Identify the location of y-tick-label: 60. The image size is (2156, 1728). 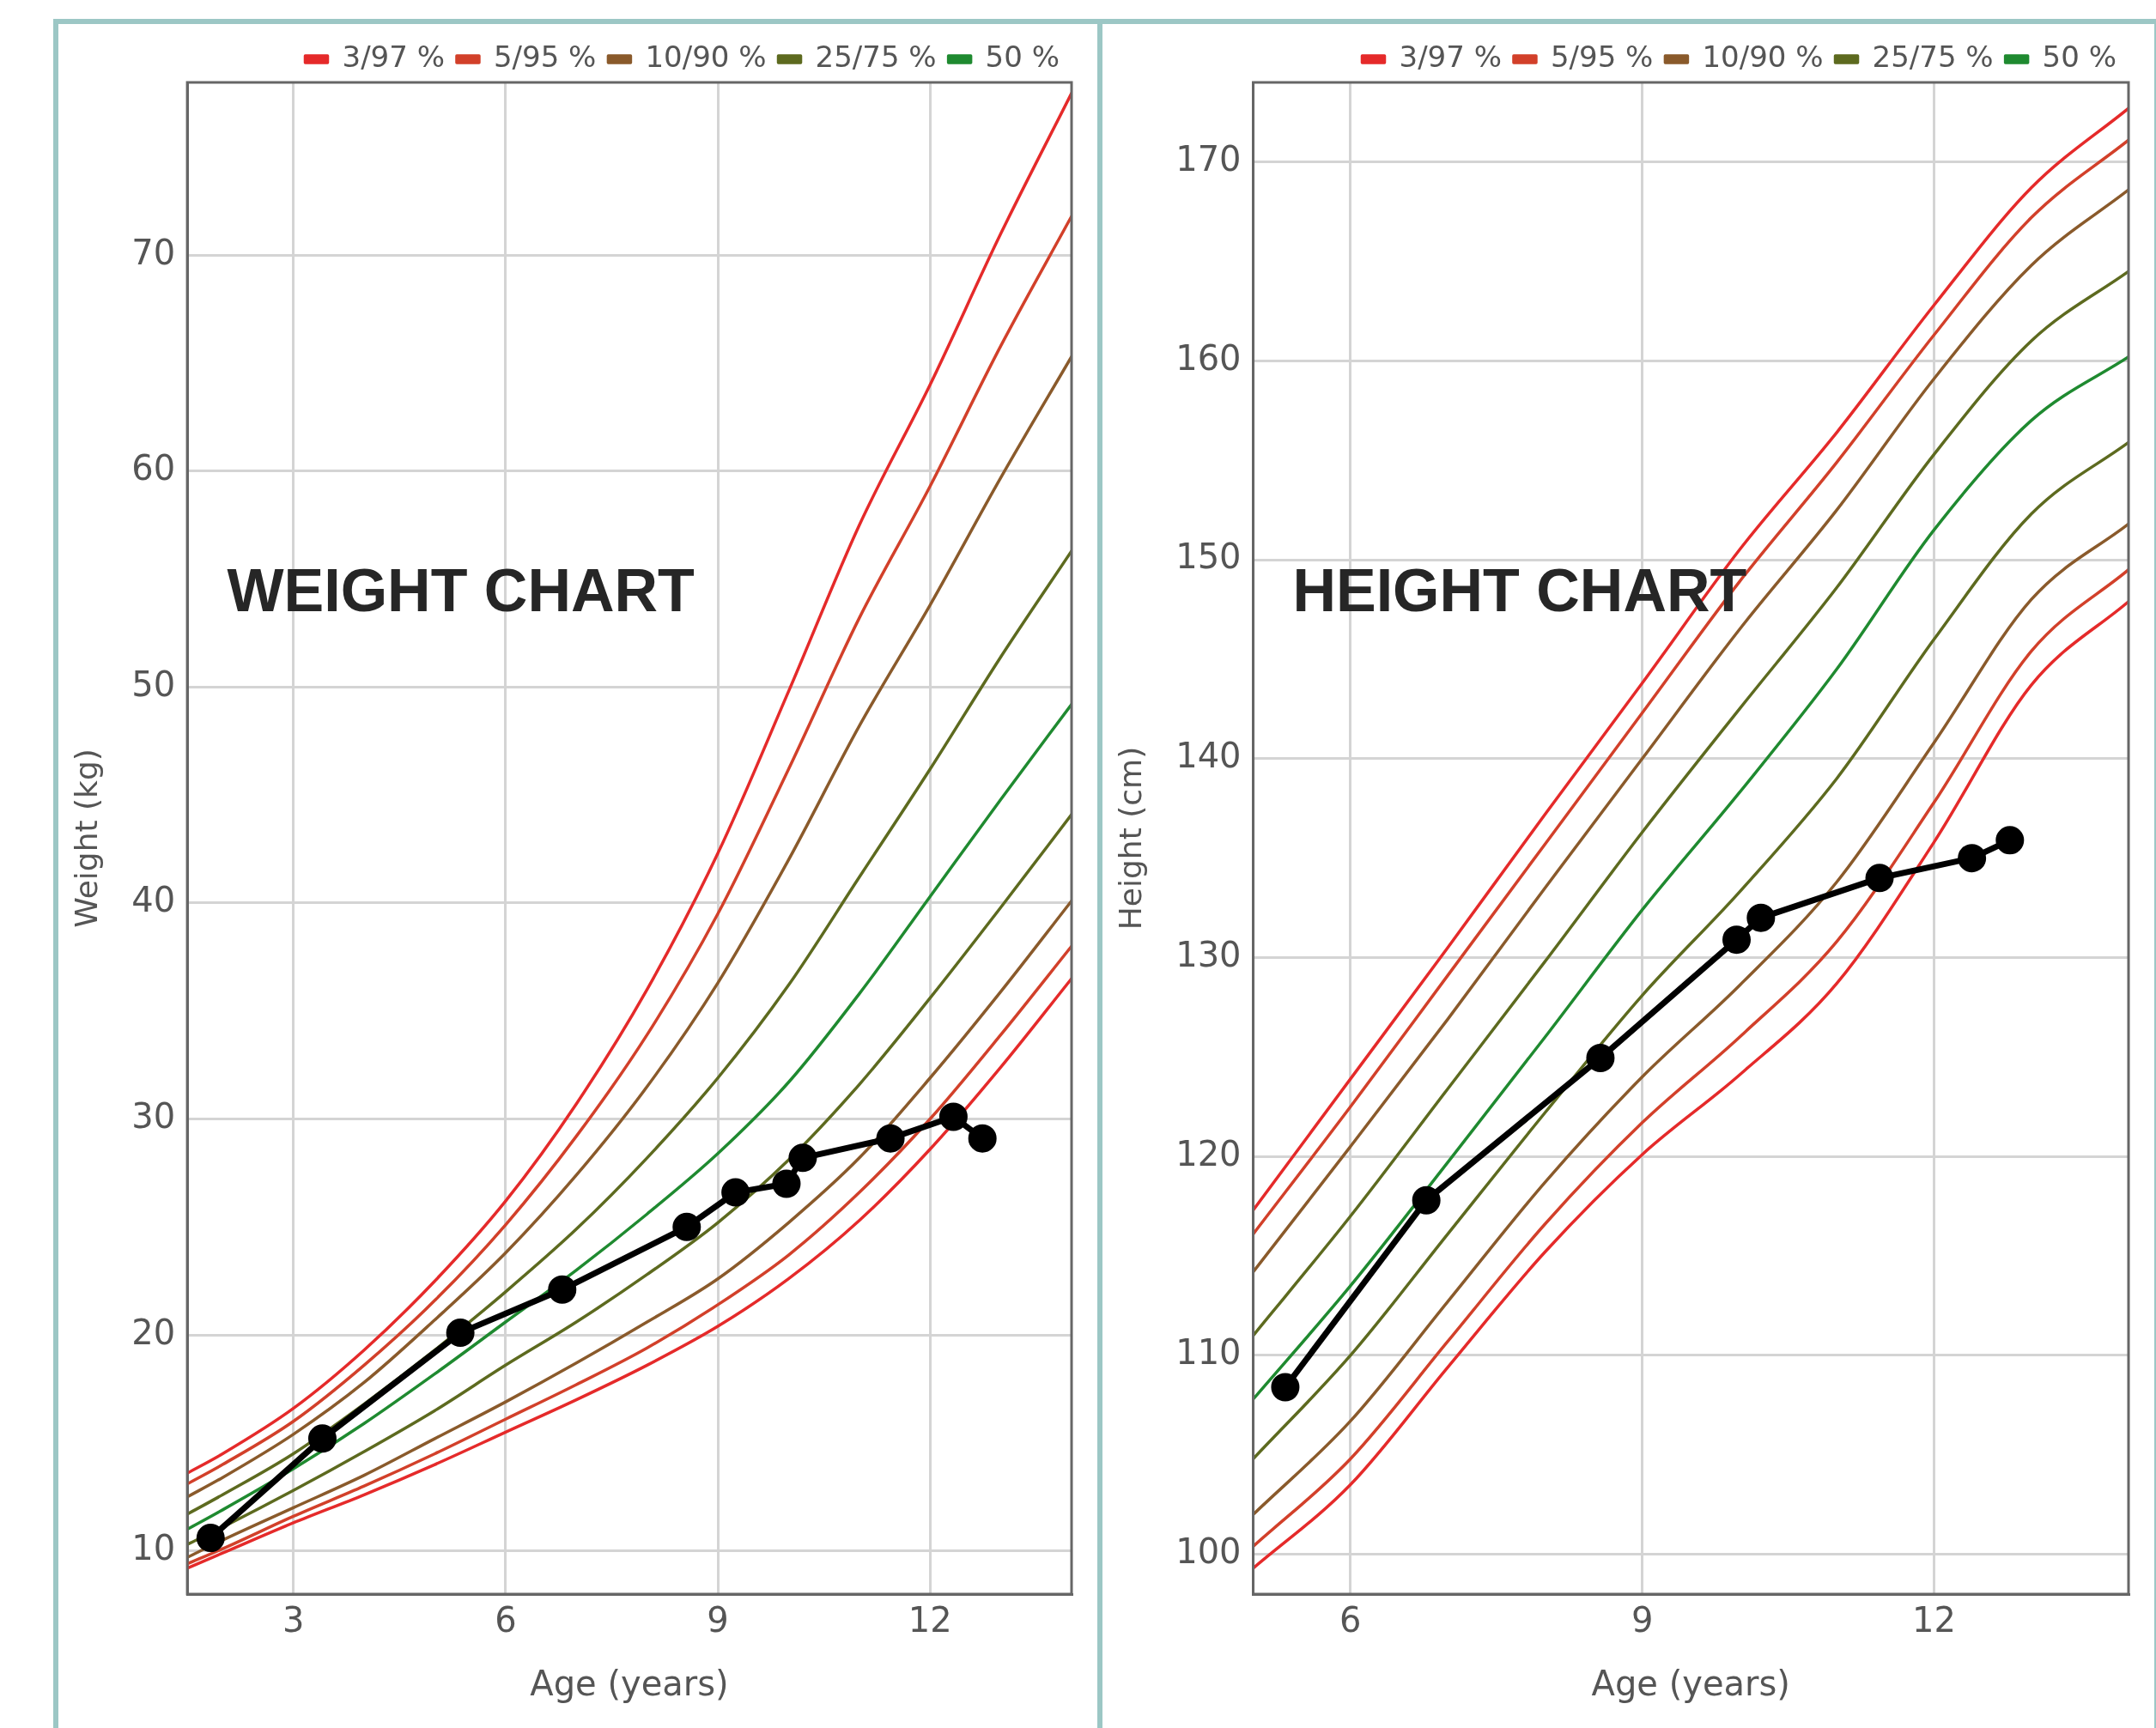
(153, 468).